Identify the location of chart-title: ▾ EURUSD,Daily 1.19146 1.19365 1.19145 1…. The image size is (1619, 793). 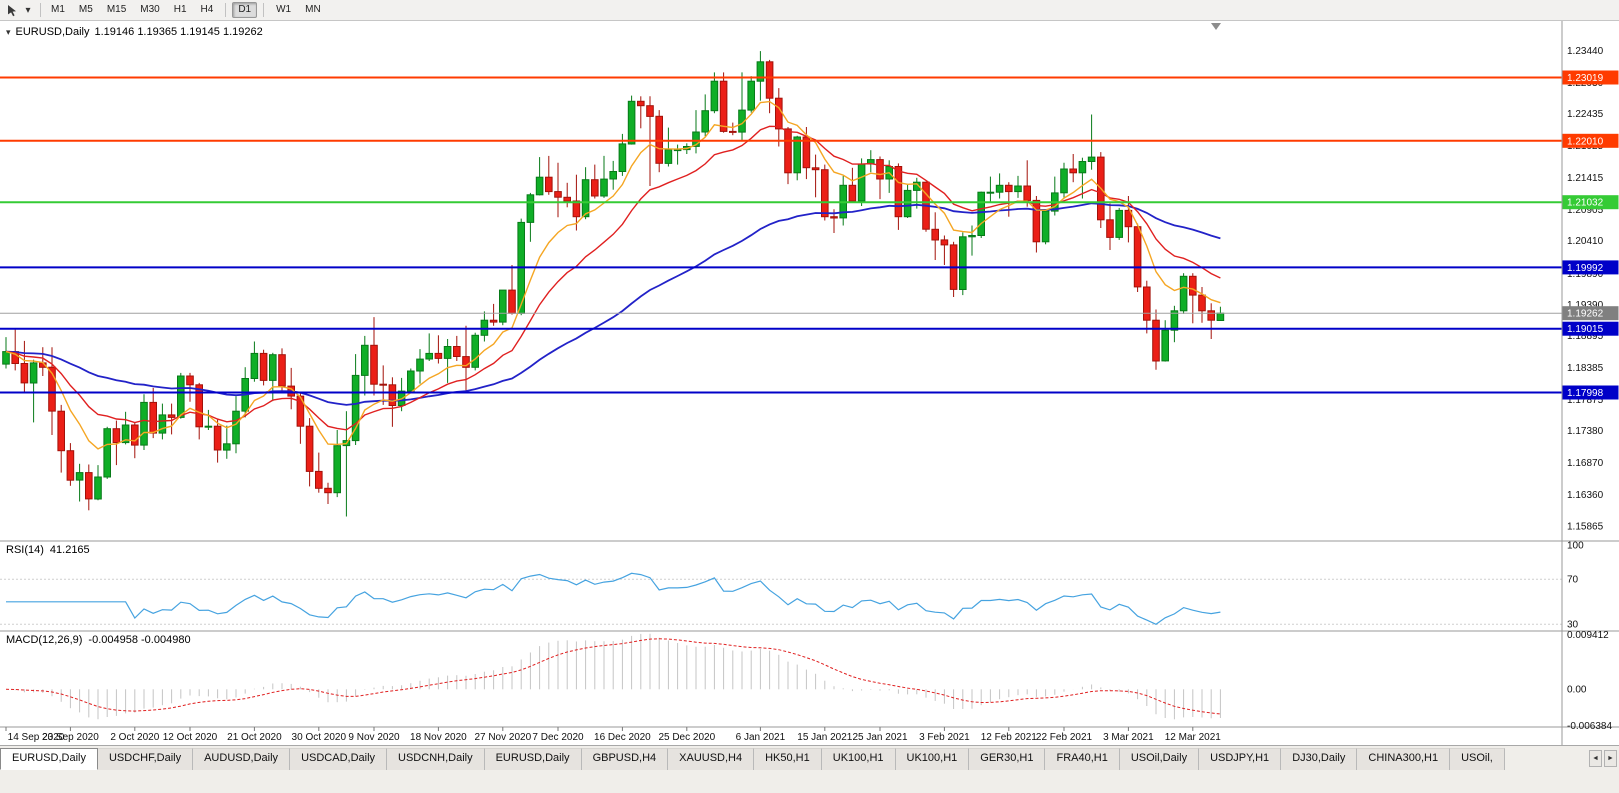
(134, 32).